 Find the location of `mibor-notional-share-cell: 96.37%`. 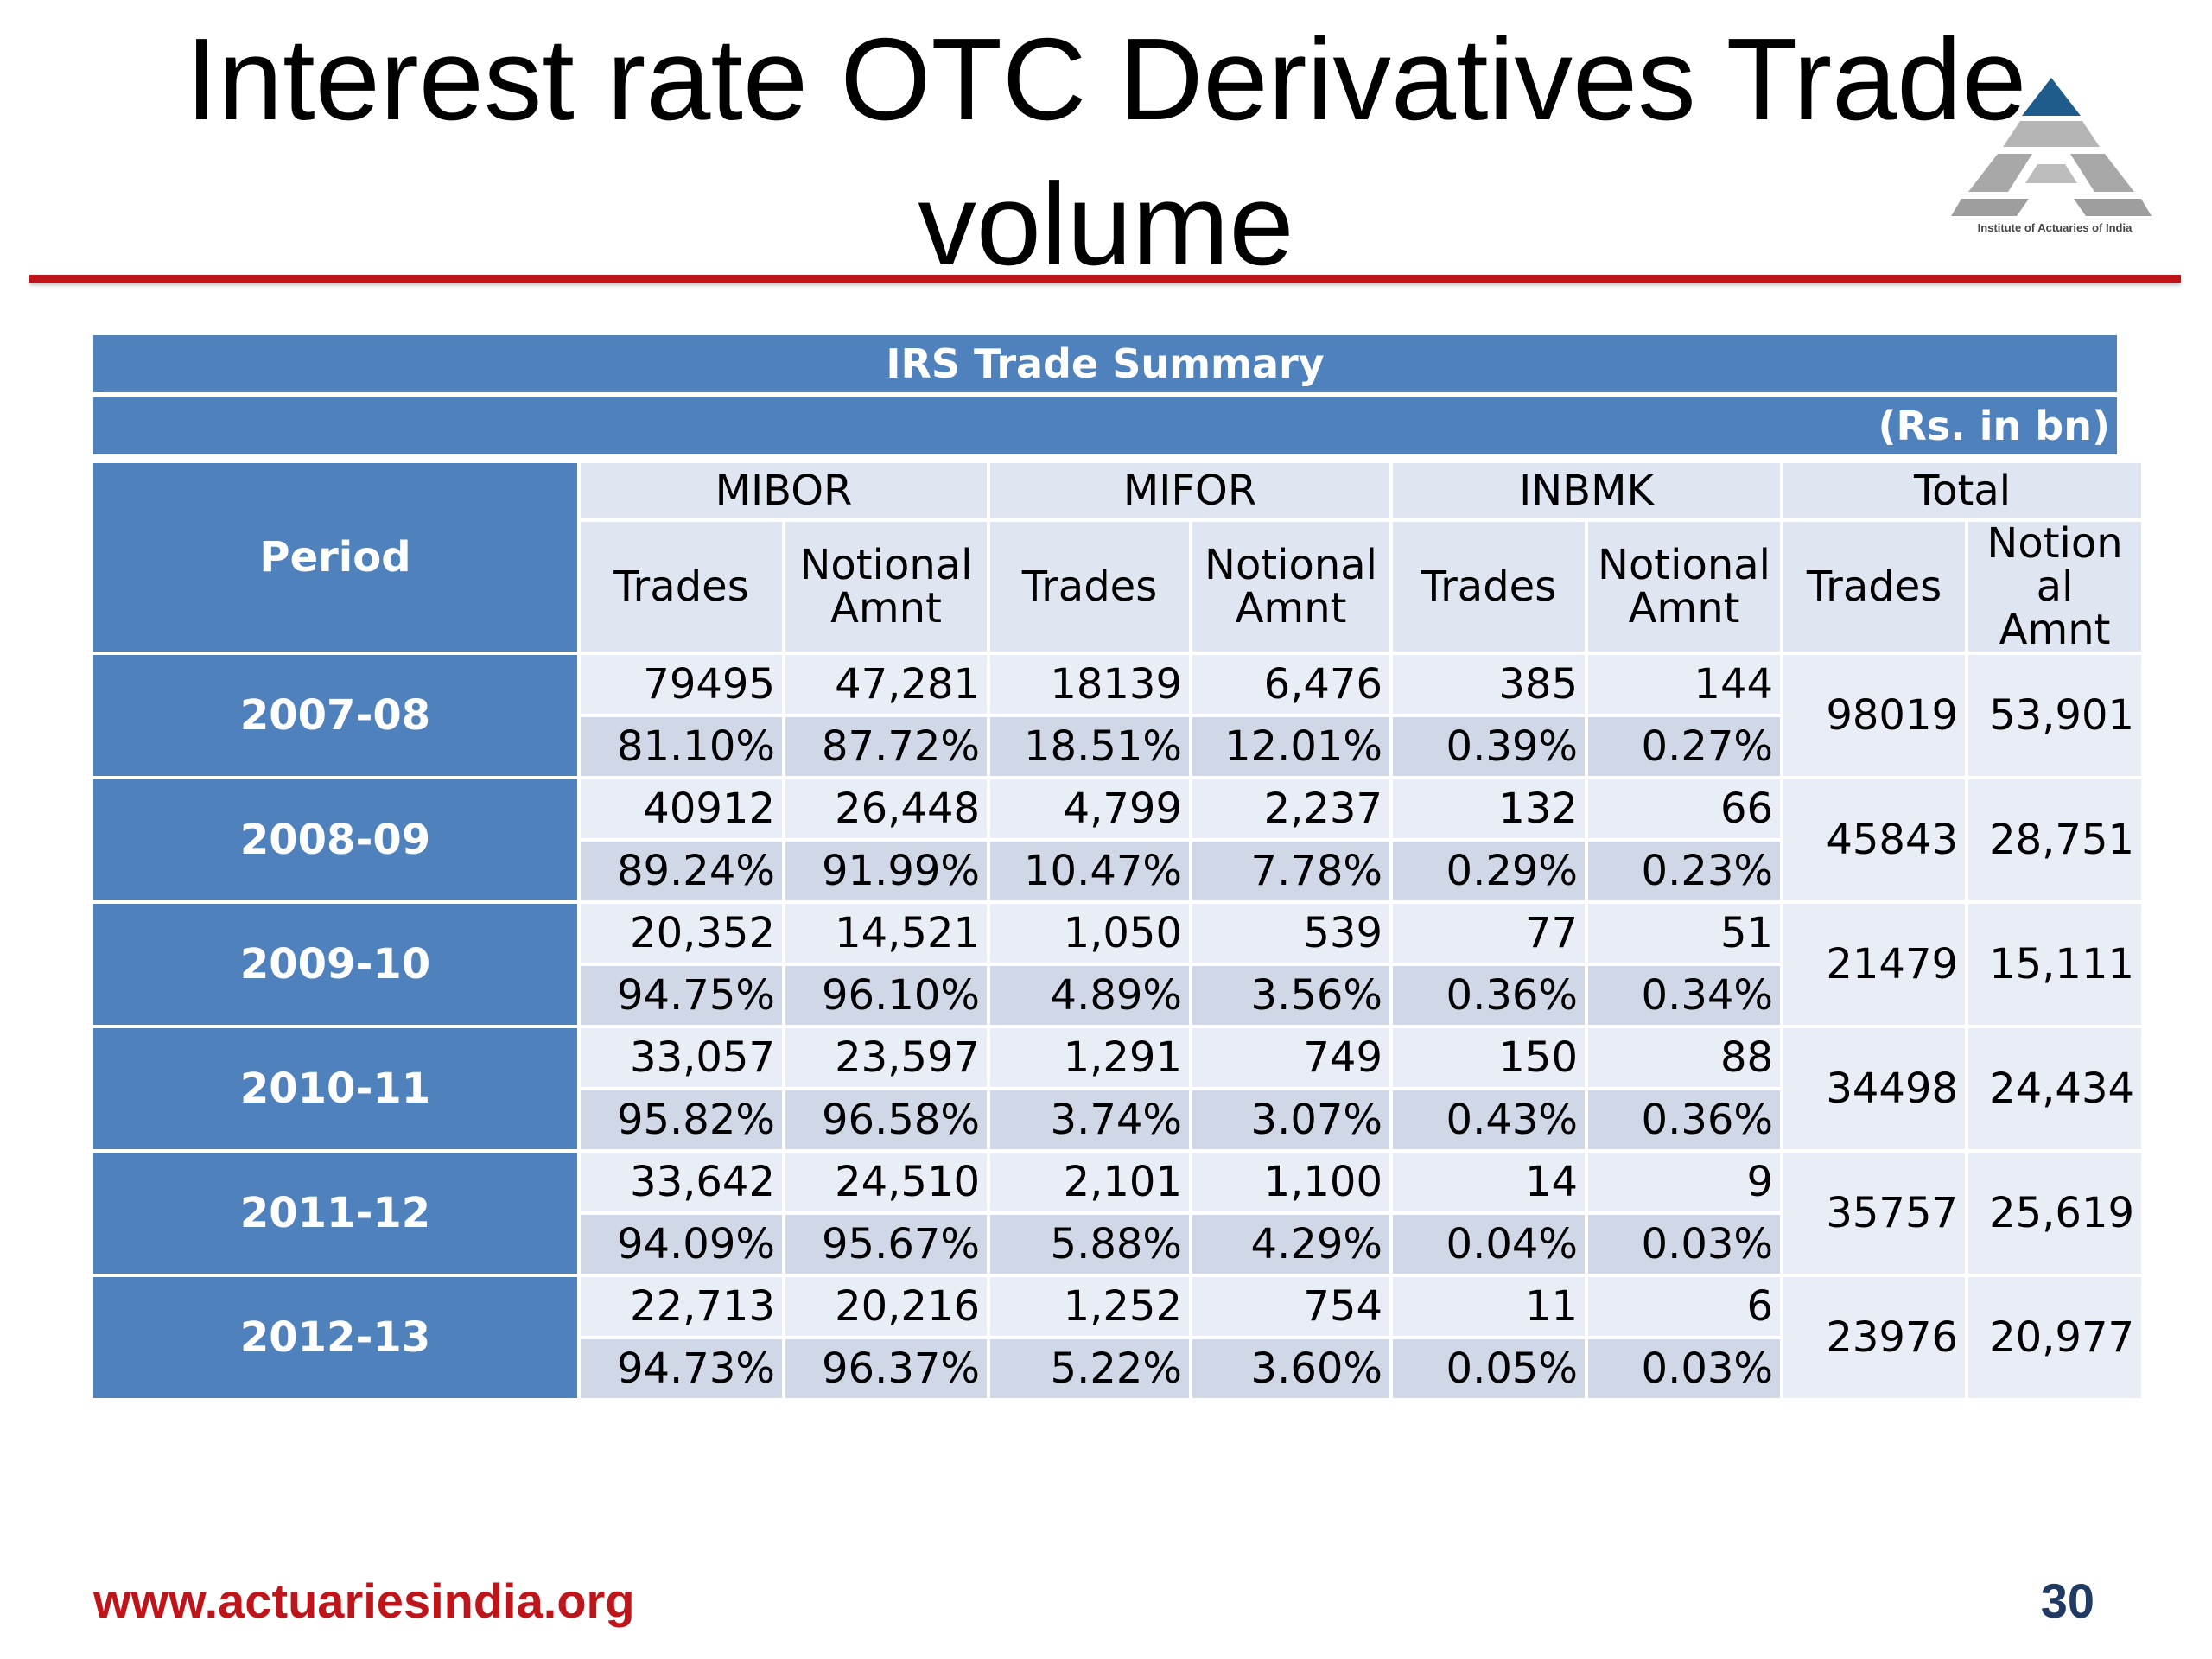

mibor-notional-share-cell: 96.37% is located at coordinates (886, 1368).